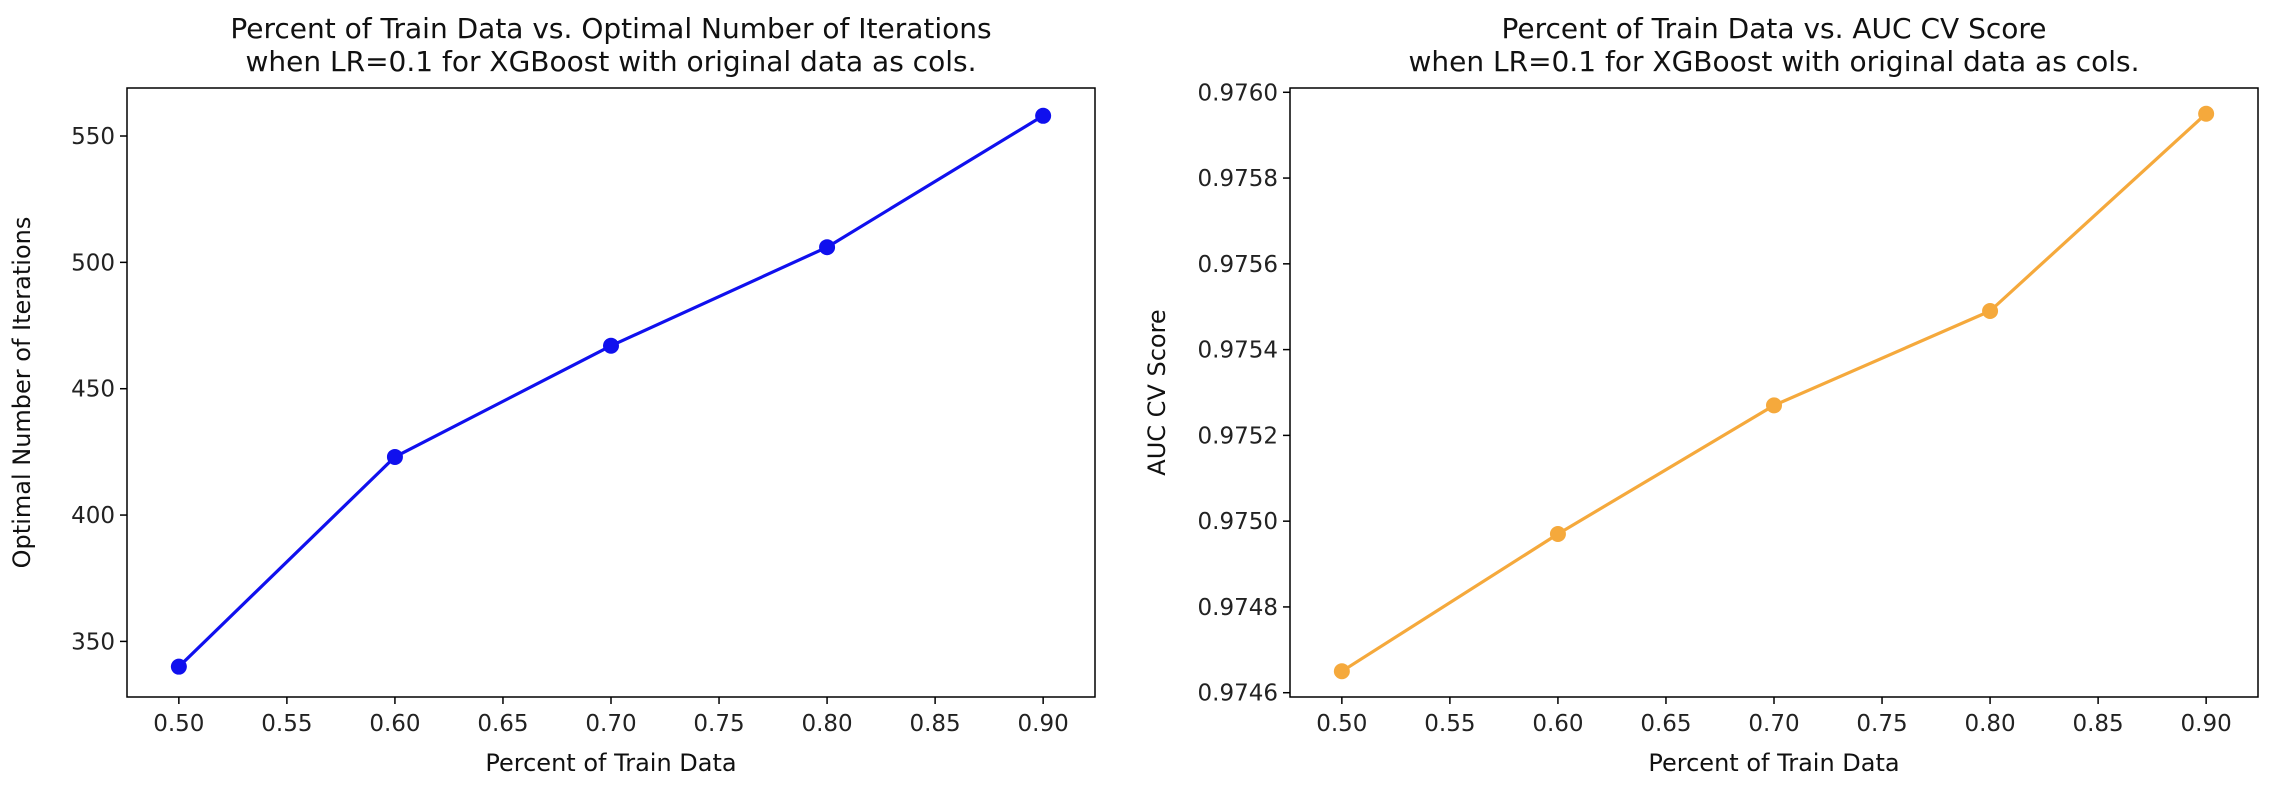  Describe the element at coordinates (1238, 694) in the screenshot. I see `y-tick-label: 0.9746` at that location.